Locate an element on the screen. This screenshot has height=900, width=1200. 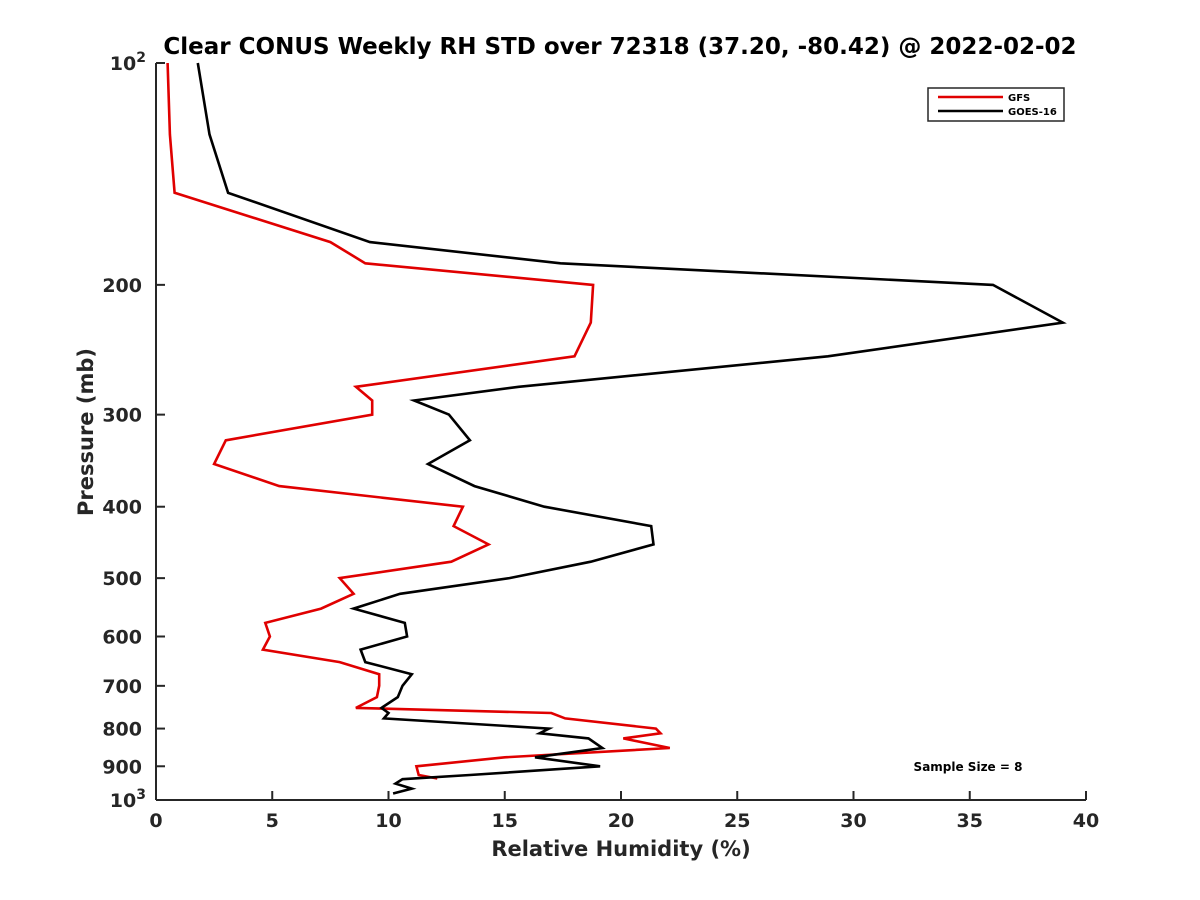
y-tick-label-power: 10³ is located at coordinates (128, 799).